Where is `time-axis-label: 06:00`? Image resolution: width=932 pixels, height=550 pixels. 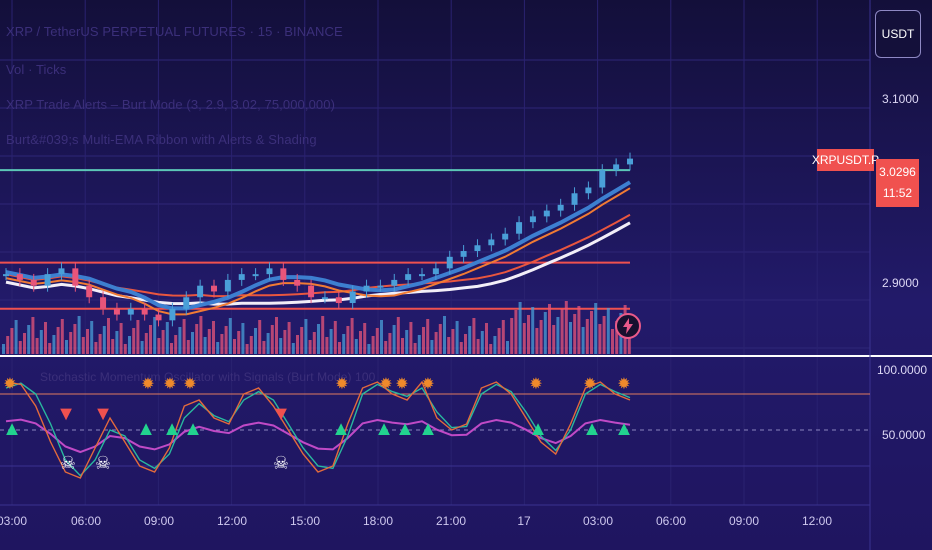
time-axis-label: 06:00 is located at coordinates (86, 521).